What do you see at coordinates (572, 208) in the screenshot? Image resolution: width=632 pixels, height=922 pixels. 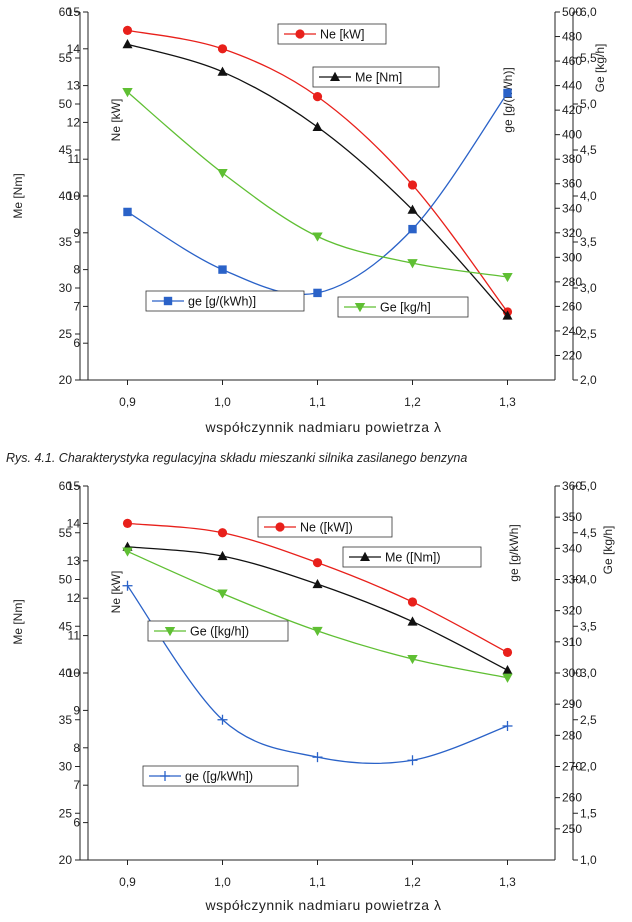 I see `y-tick-label-ge: 340` at bounding box center [572, 208].